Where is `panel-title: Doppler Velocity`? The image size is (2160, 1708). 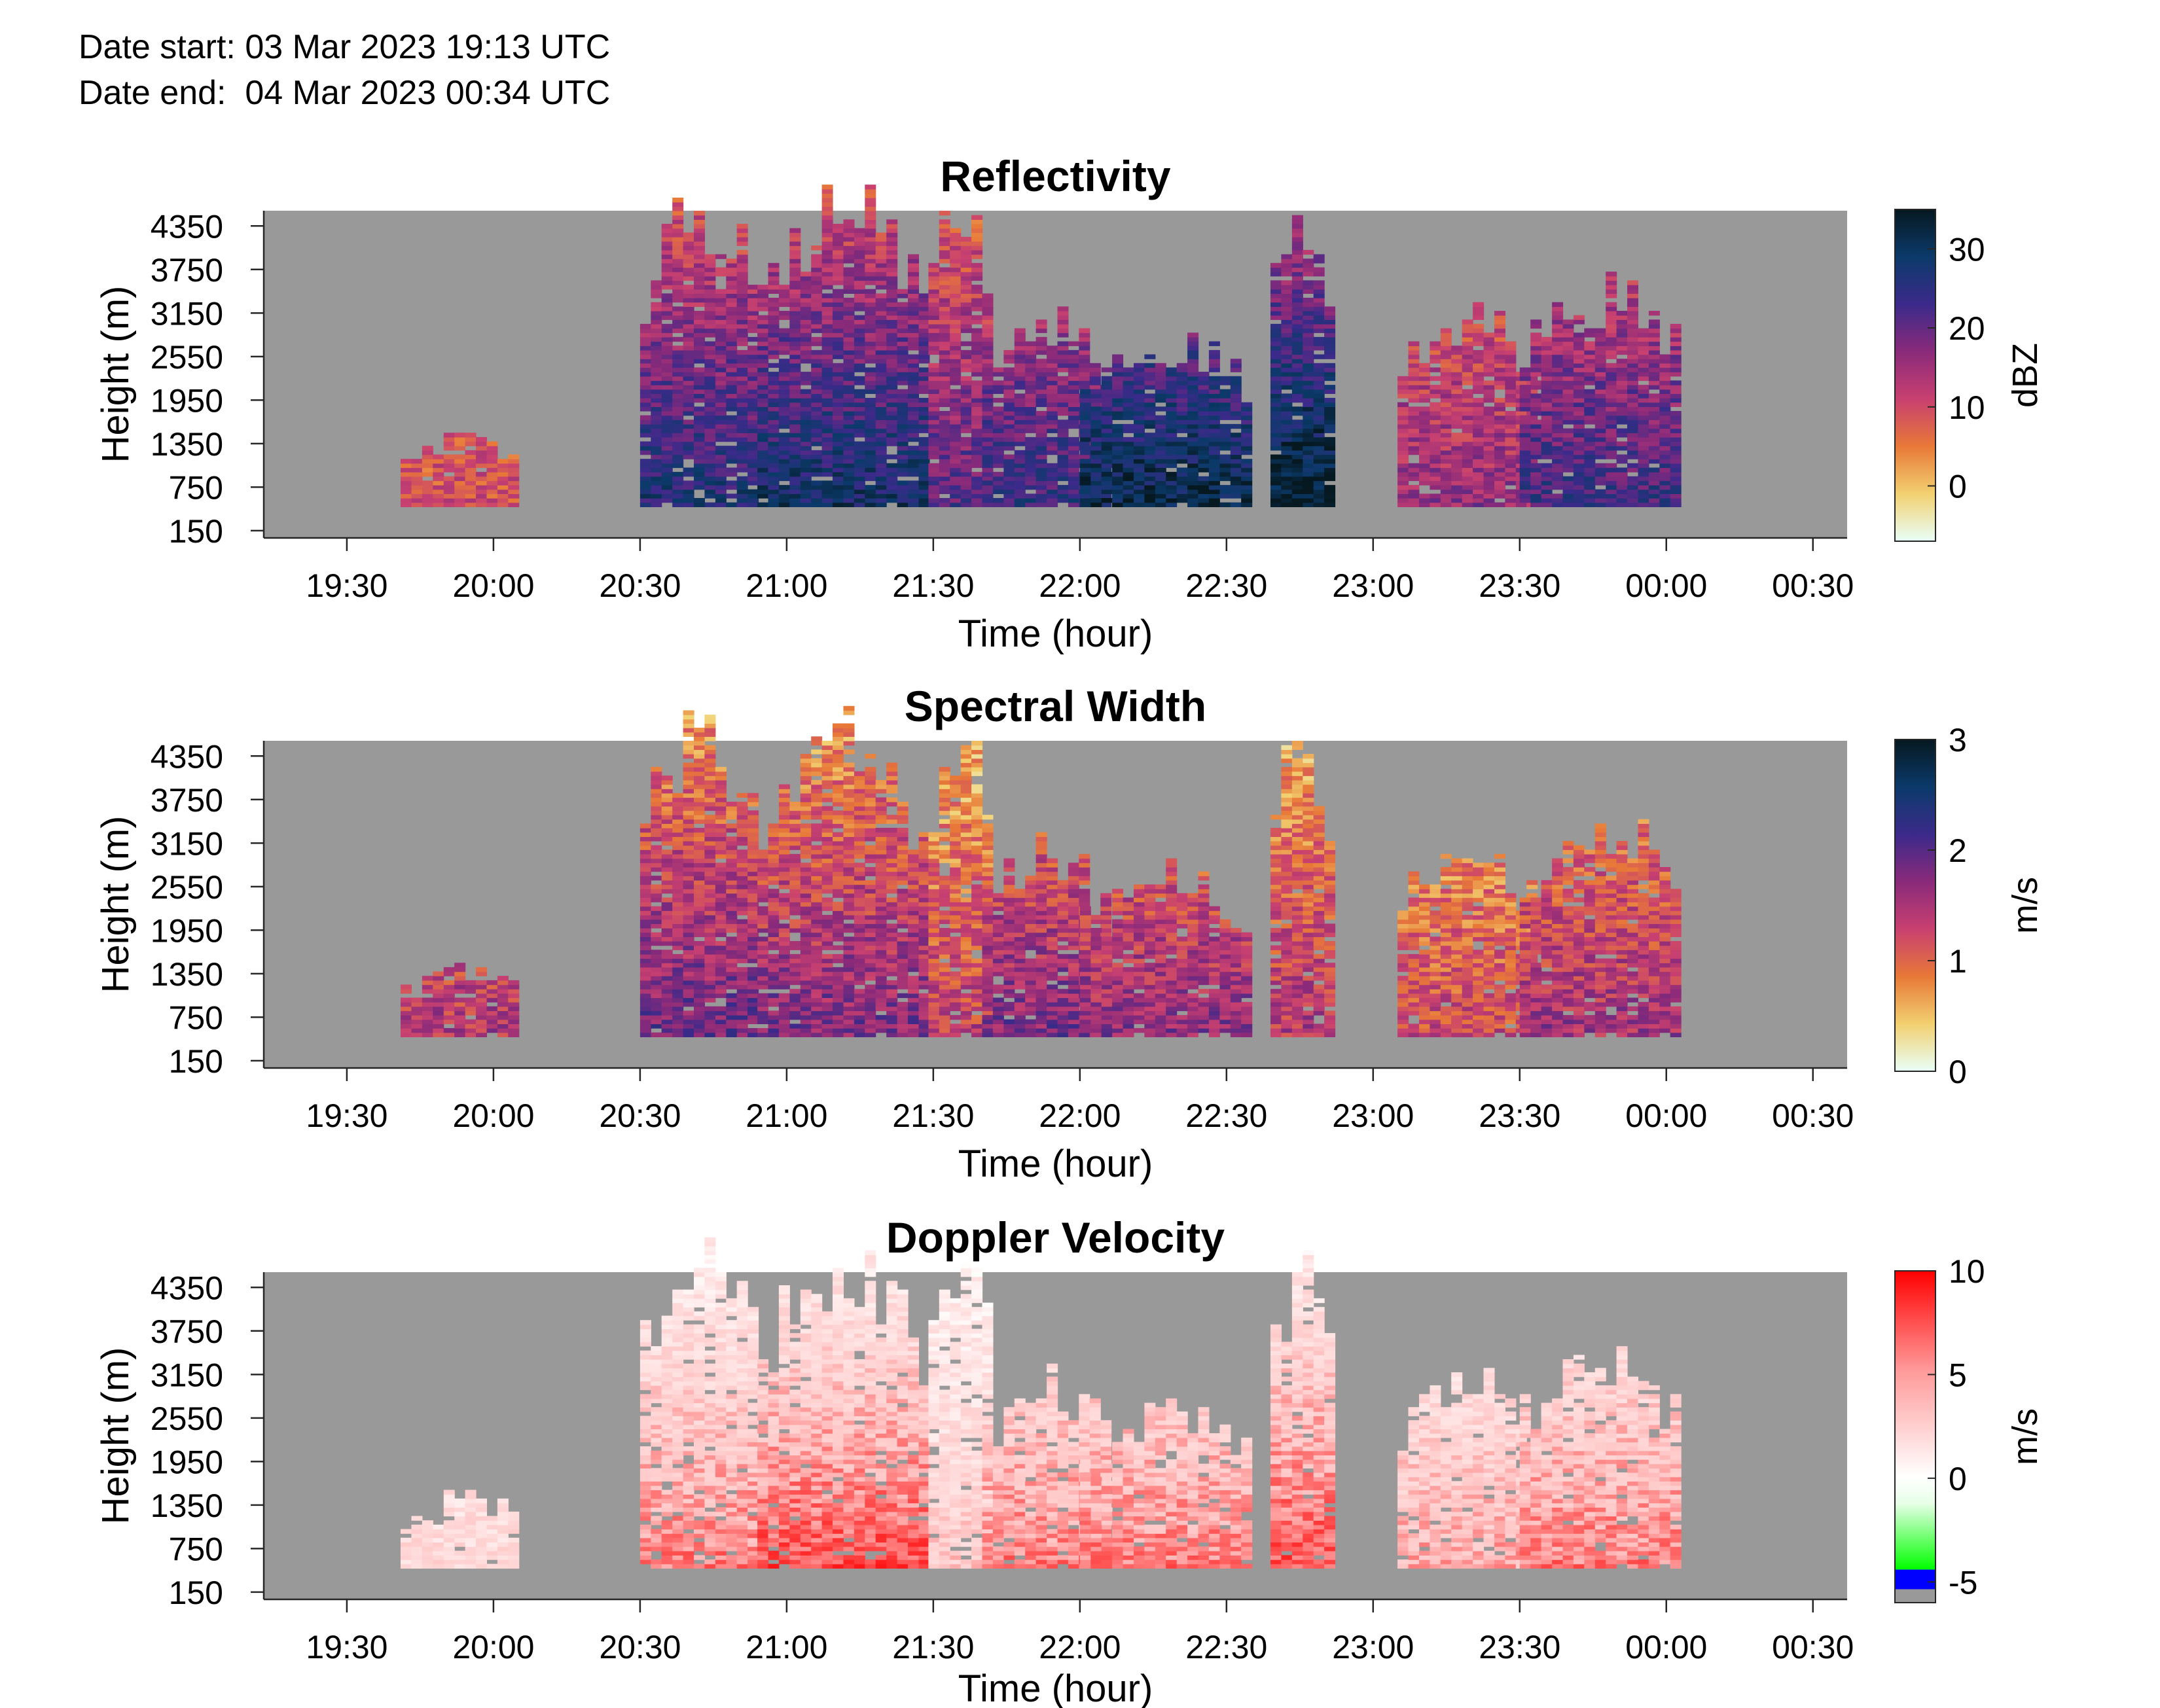
panel-title: Doppler Velocity is located at coordinates (1055, 1237).